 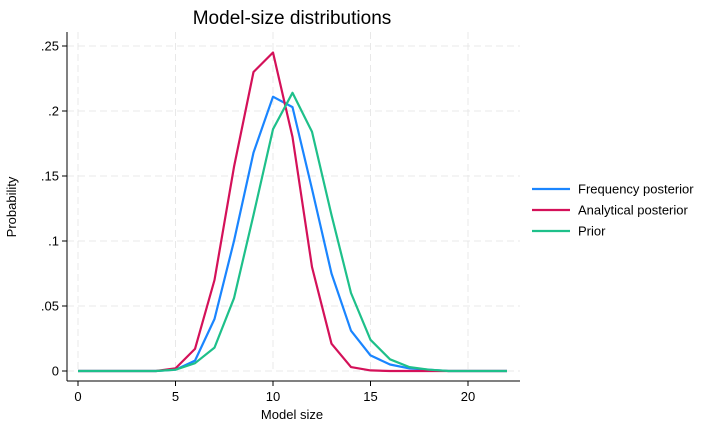 What do you see at coordinates (77, 396) in the screenshot?
I see `x-tick-label: 0` at bounding box center [77, 396].